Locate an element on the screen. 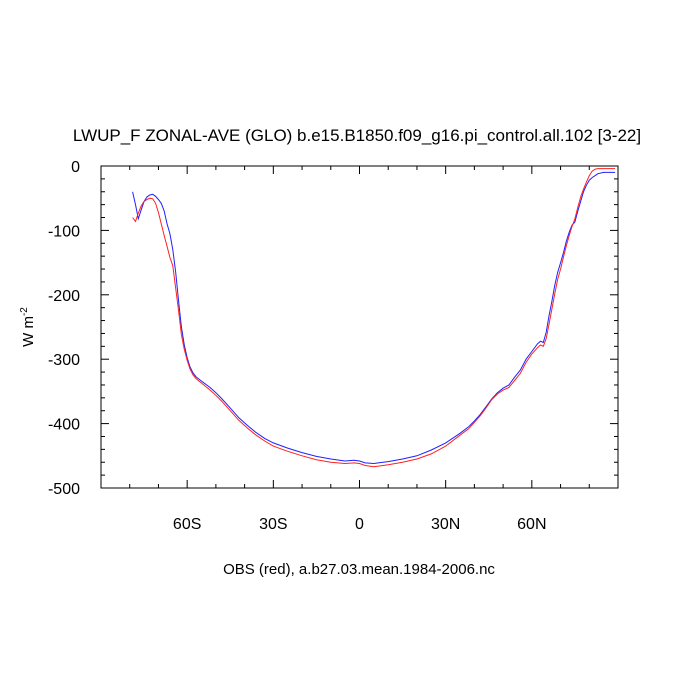 The image size is (700, 700). y-tick-label: -500 is located at coordinates (64, 489).